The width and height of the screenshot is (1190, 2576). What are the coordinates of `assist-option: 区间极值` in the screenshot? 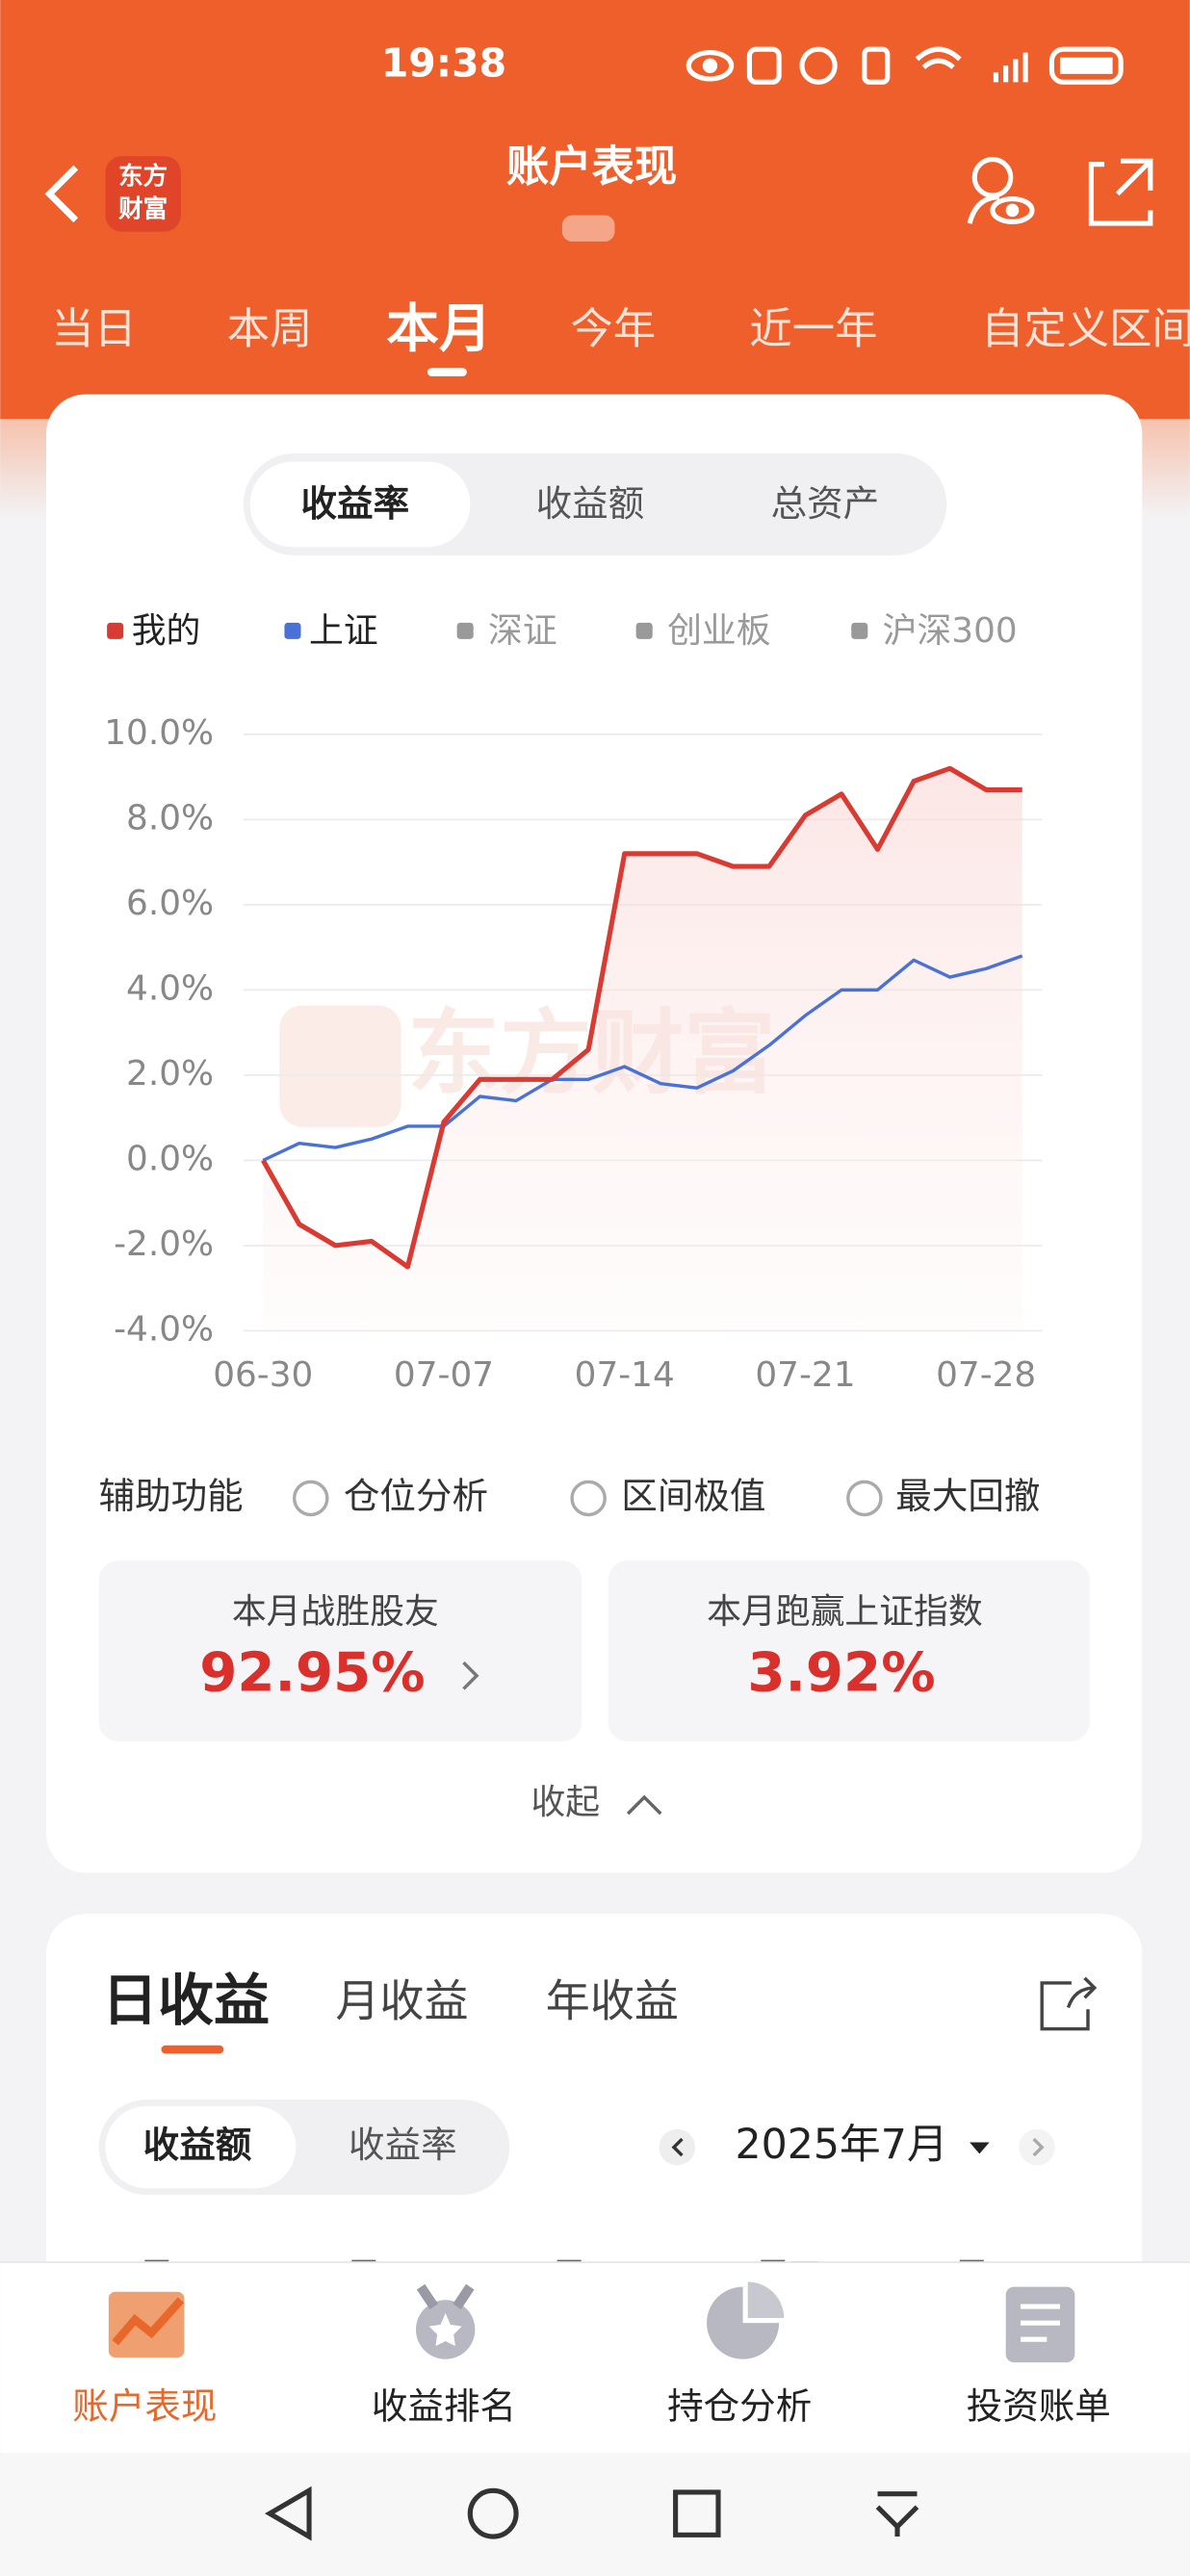 It's located at (693, 1496).